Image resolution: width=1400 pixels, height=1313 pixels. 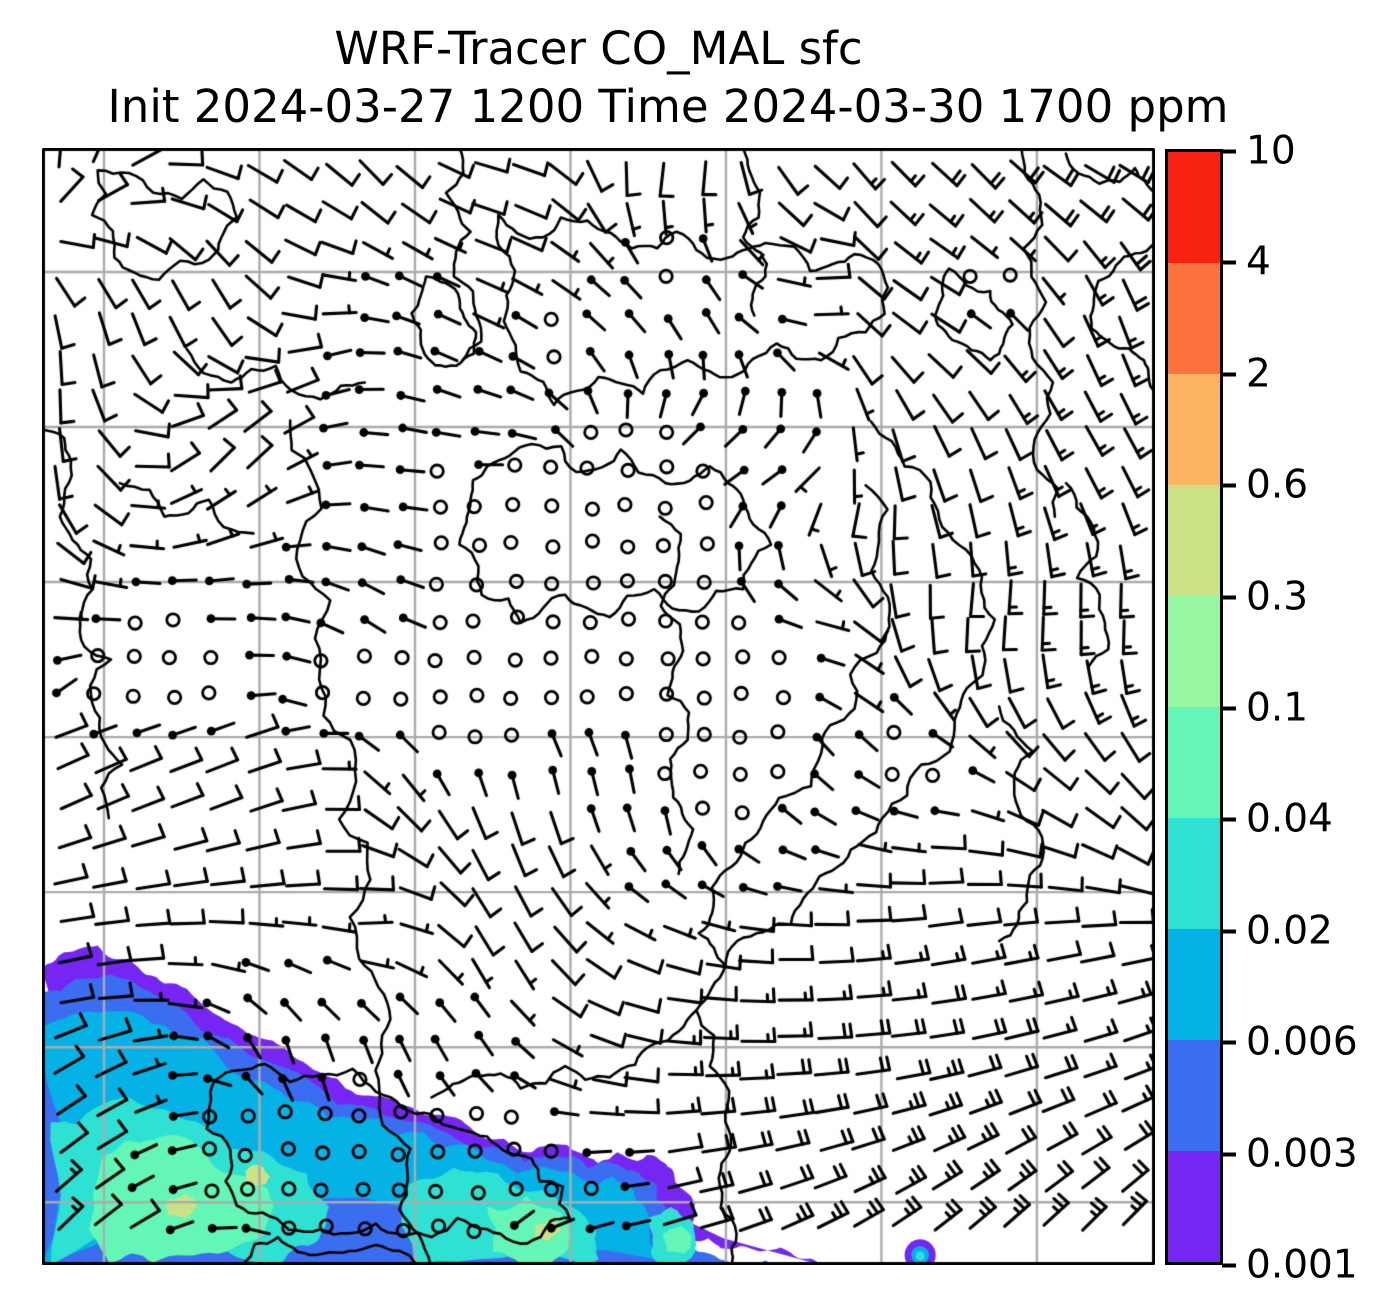 What do you see at coordinates (1277, 597) in the screenshot?
I see `tick-label: 0.3` at bounding box center [1277, 597].